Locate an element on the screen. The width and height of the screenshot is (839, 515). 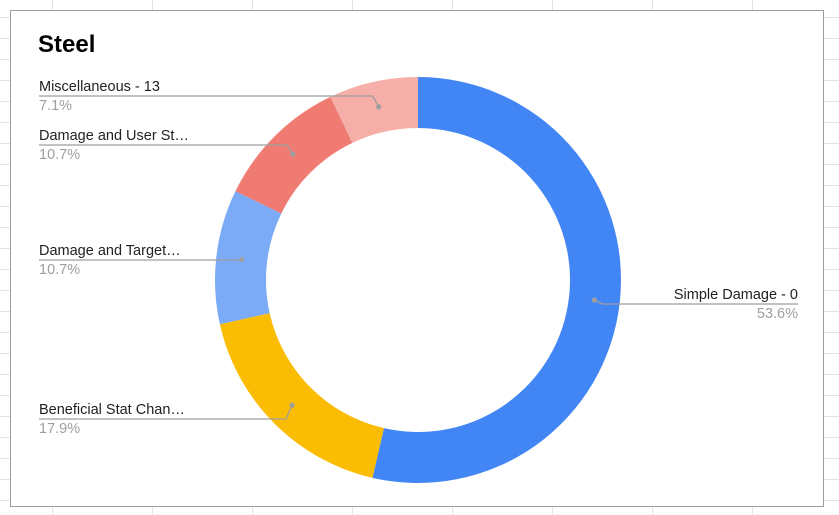
slice-percent-3: 10.7% is located at coordinates (59, 270).